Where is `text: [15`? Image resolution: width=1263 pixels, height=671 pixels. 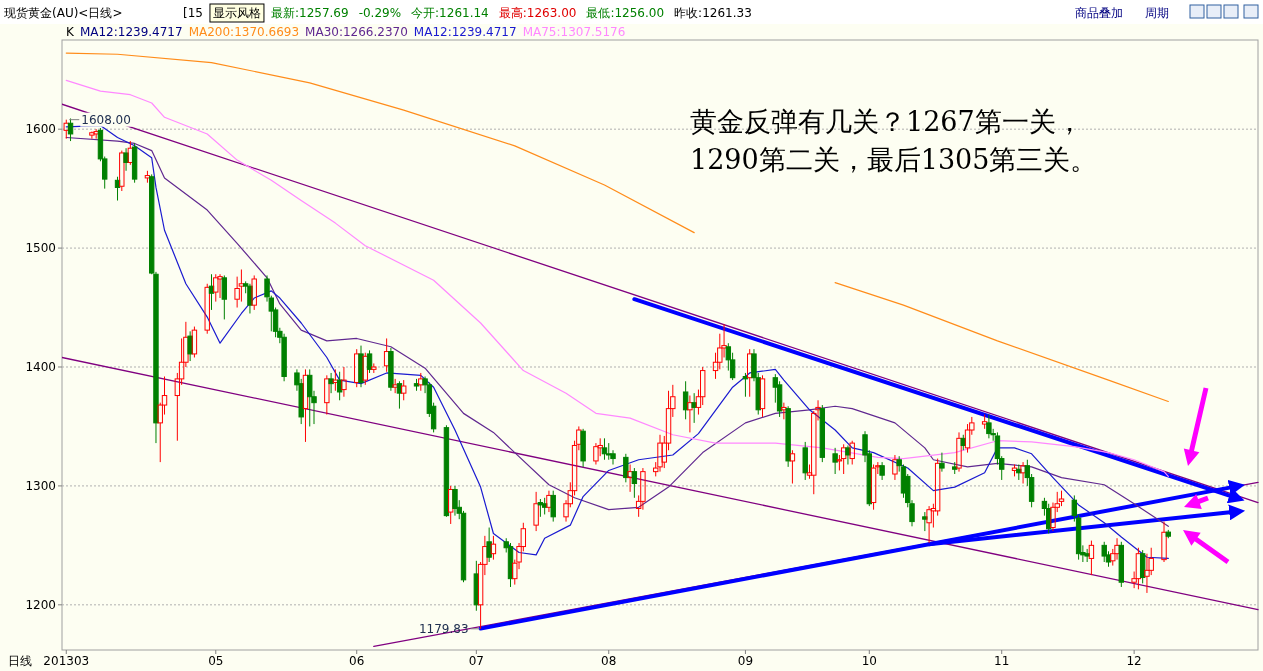
text: [15 is located at coordinates (193, 13).